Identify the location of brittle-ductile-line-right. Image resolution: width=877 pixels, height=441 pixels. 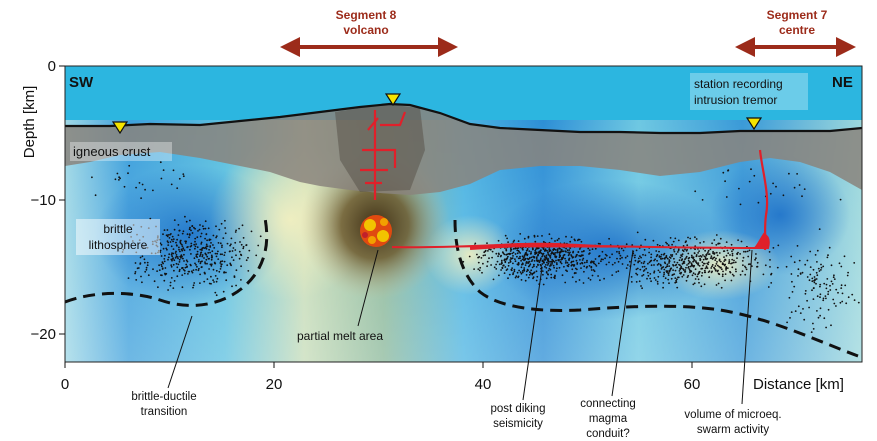
(656, 288).